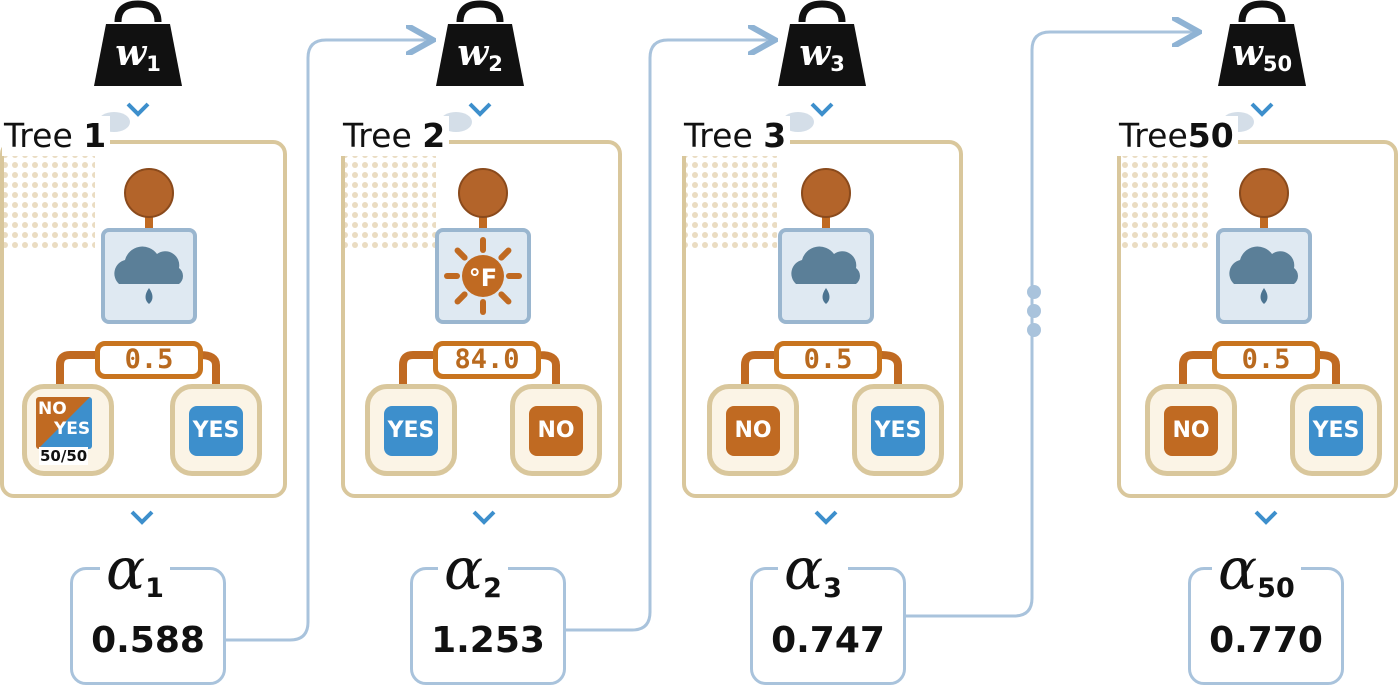  I want to click on tree-number: 50, so click(1210, 135).